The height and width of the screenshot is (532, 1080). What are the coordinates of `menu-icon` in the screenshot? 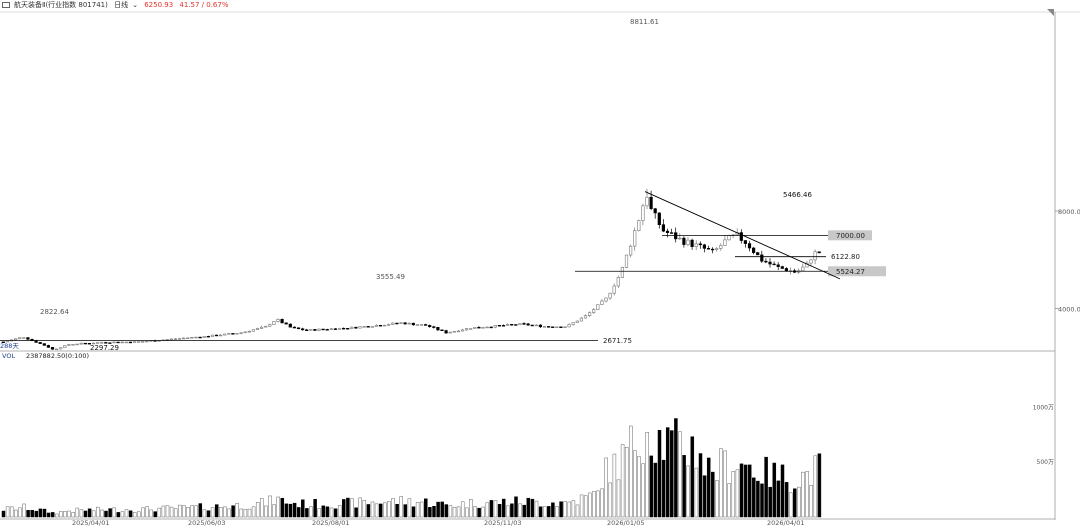 It's located at (6, 5).